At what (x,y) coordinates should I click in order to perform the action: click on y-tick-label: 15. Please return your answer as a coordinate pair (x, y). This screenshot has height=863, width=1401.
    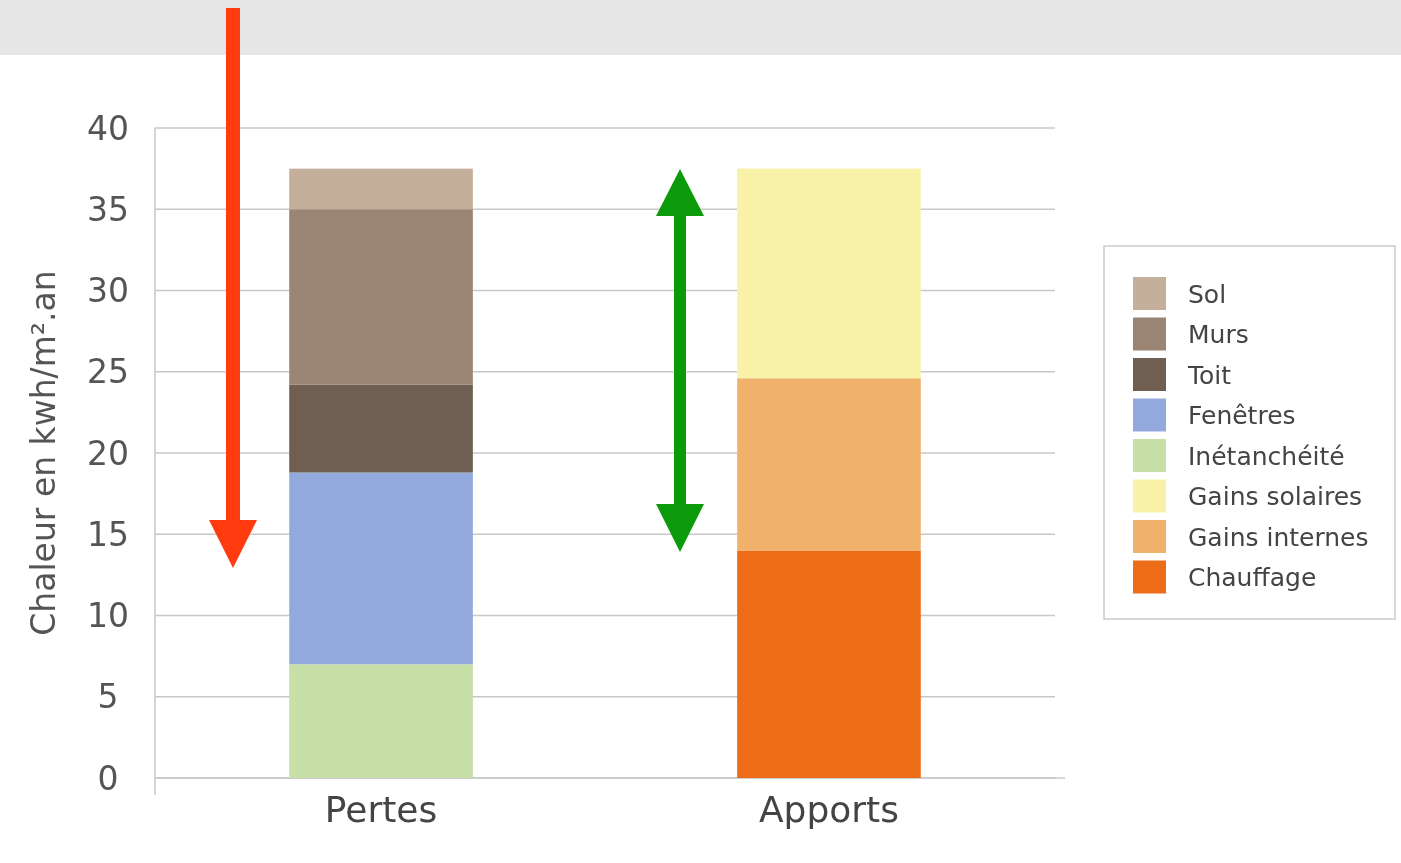
    Looking at the image, I should click on (108, 534).